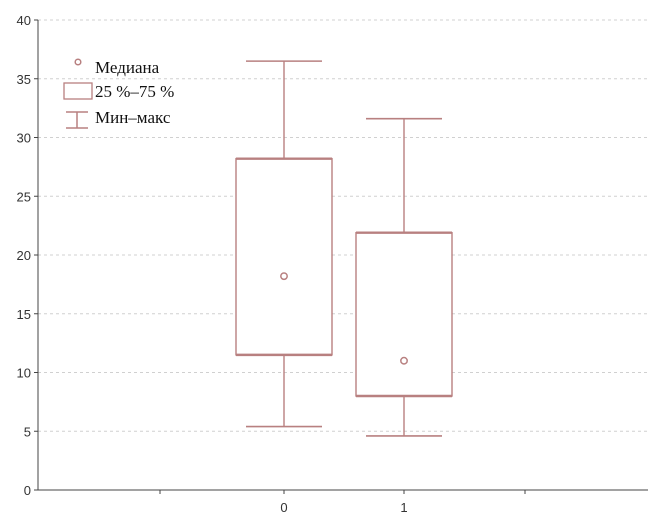 This screenshot has height=517, width=648. I want to click on y-tick-label: 30, so click(24, 138).